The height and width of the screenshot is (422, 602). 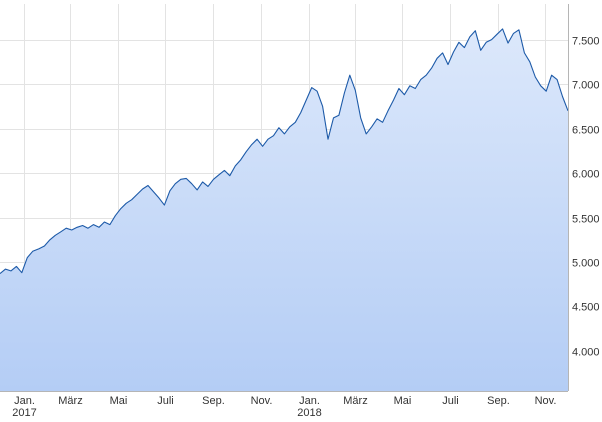 What do you see at coordinates (586, 353) in the screenshot?
I see `y-tick-label: 4.000` at bounding box center [586, 353].